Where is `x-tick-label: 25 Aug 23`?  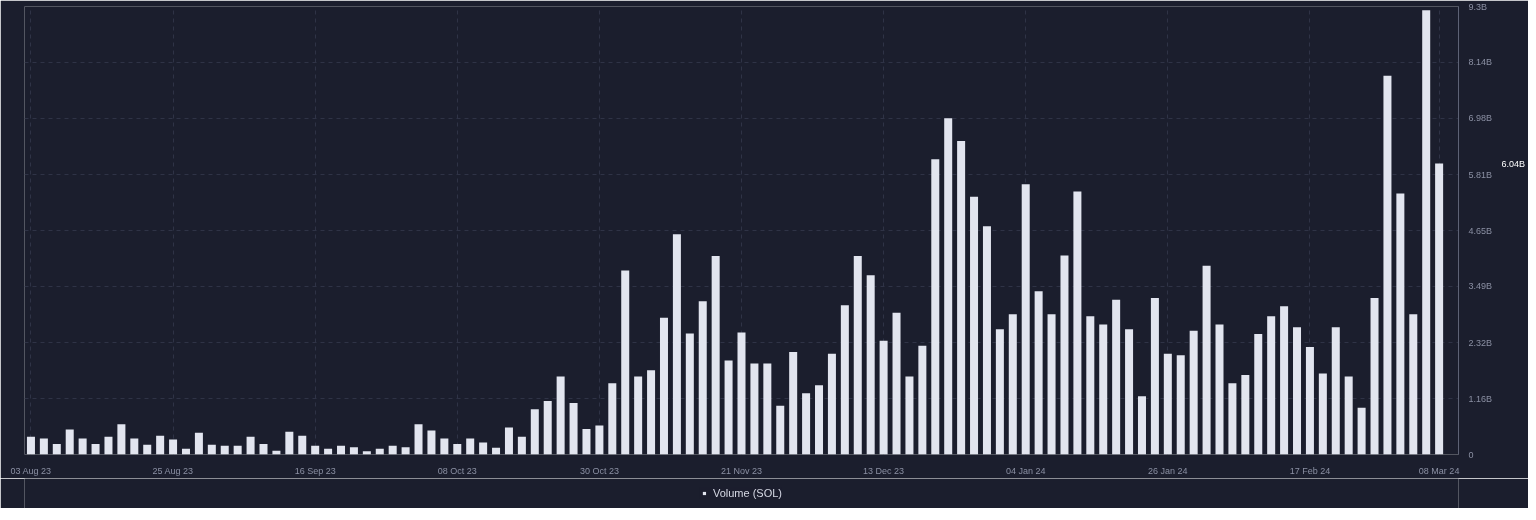 x-tick-label: 25 Aug 23 is located at coordinates (173, 470).